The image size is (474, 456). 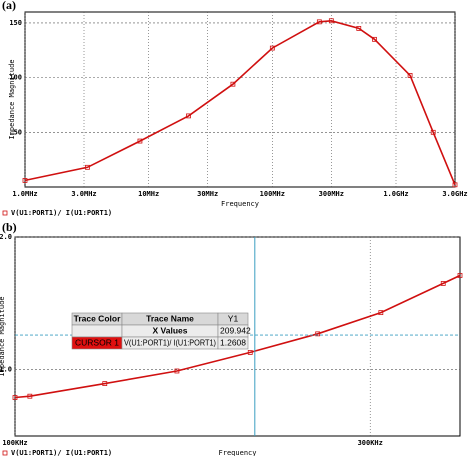 I want to click on x-tick-label: 30MHz, so click(x=207, y=194).